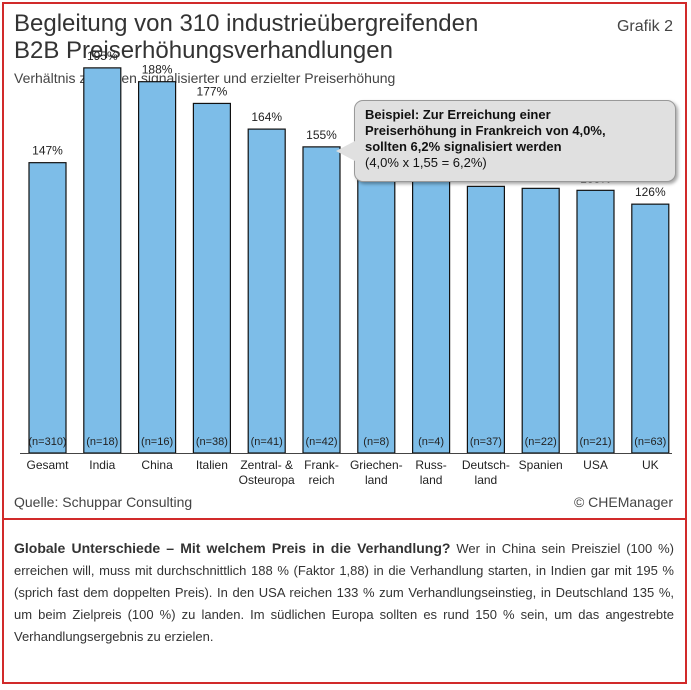  I want to click on category-label: Osteuropa, so click(267, 480).